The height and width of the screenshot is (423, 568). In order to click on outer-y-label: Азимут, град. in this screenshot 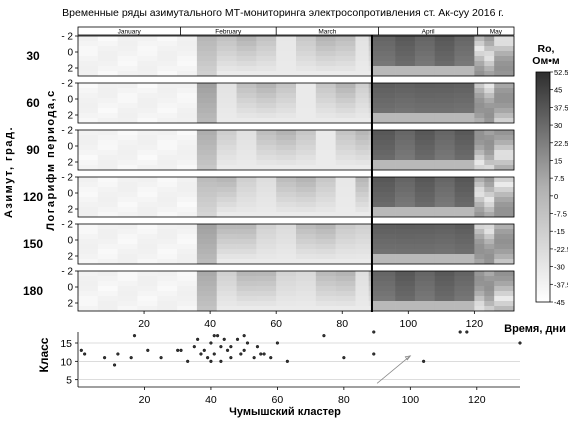, I will do `click(9, 172)`.